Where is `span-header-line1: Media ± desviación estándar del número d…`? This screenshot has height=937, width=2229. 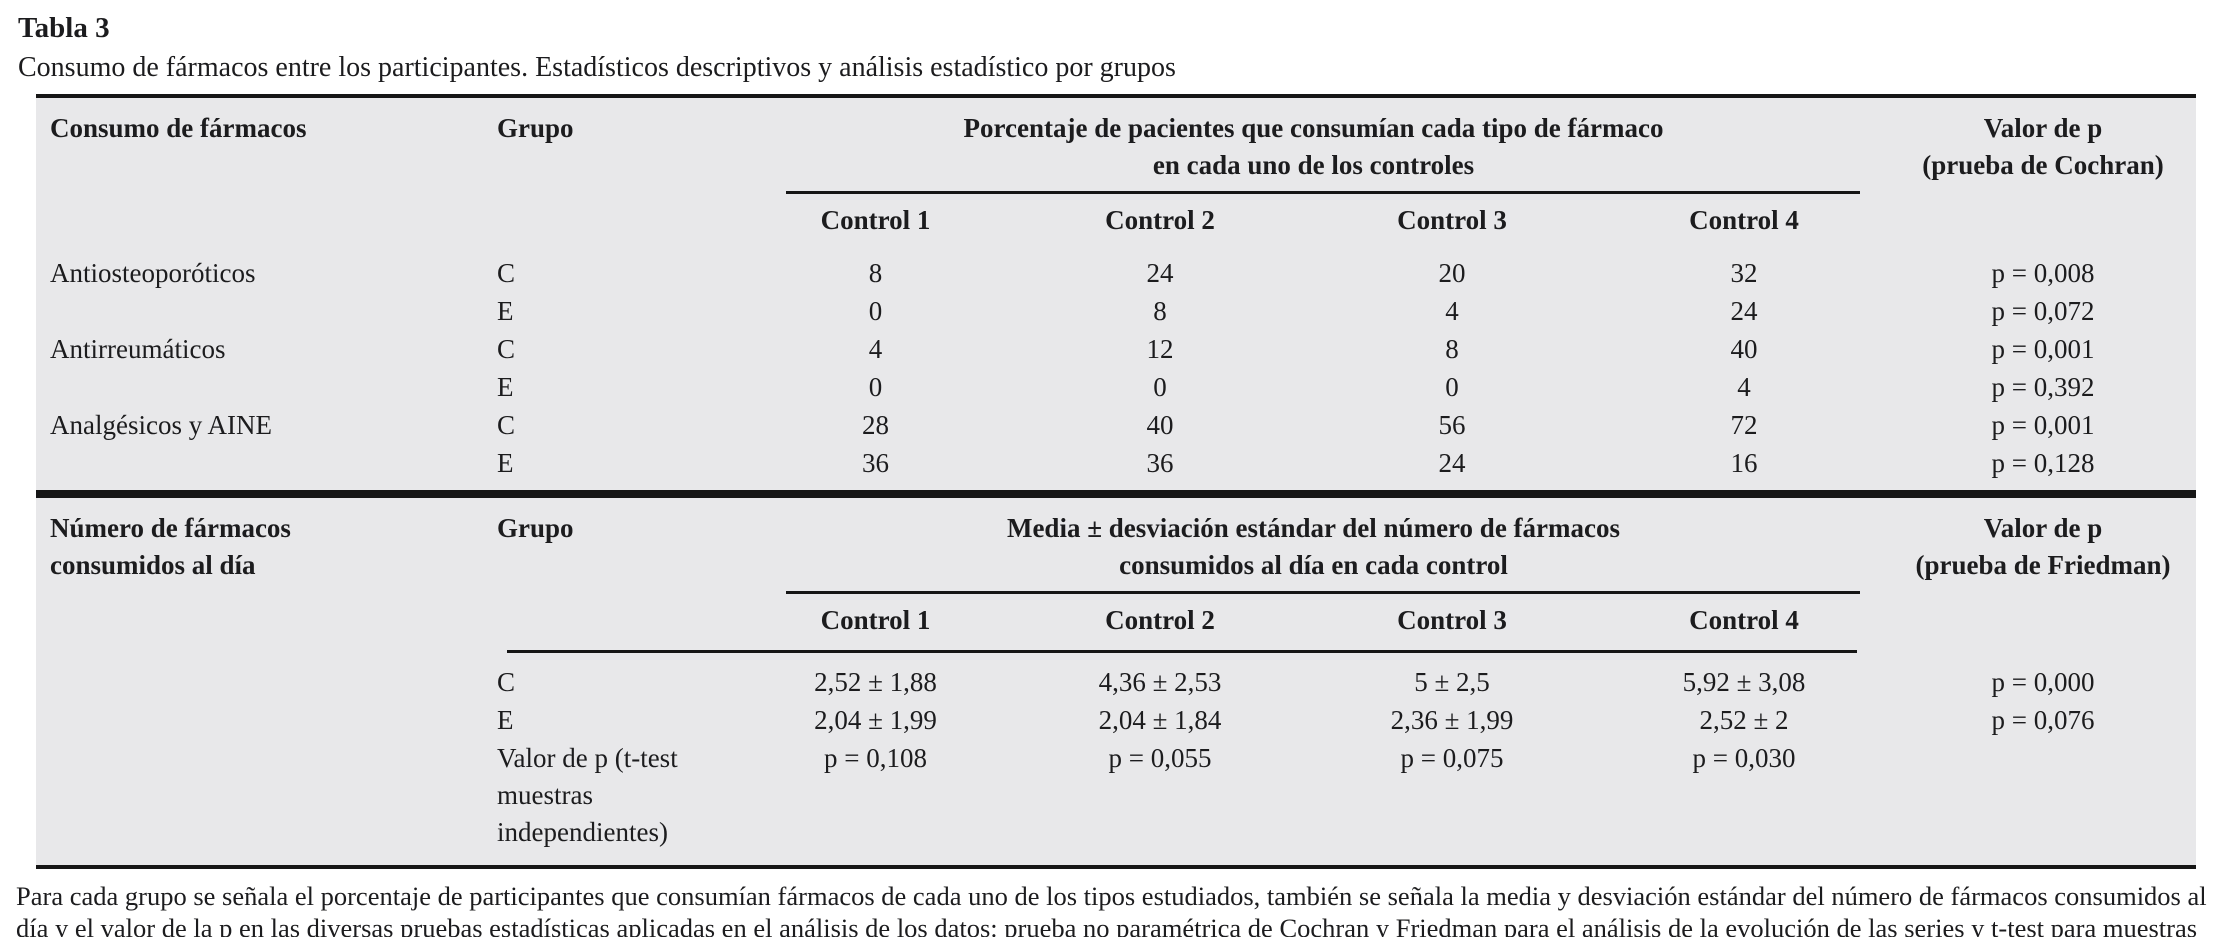 span-header-line1: Media ± desviación estándar del número d… is located at coordinates (1313, 528).